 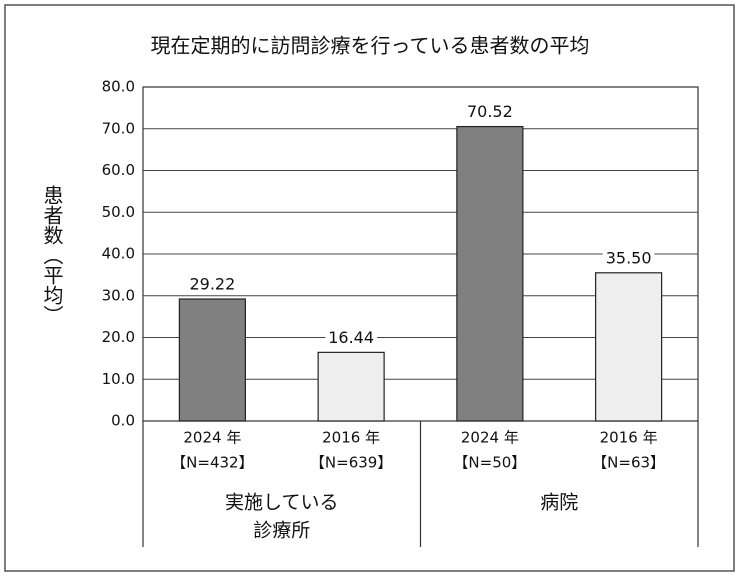 I want to click on value-label: 70.52, so click(x=490, y=111).